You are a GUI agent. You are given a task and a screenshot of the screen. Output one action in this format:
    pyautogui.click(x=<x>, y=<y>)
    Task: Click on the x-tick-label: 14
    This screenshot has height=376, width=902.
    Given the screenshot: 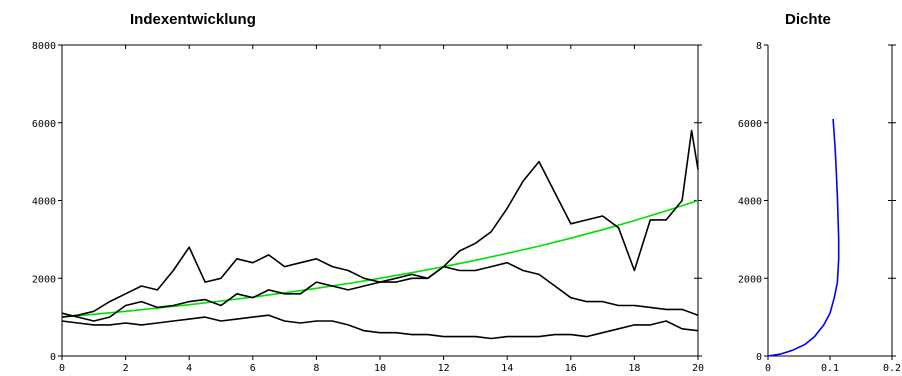 What is the action you would take?
    pyautogui.click(x=507, y=368)
    